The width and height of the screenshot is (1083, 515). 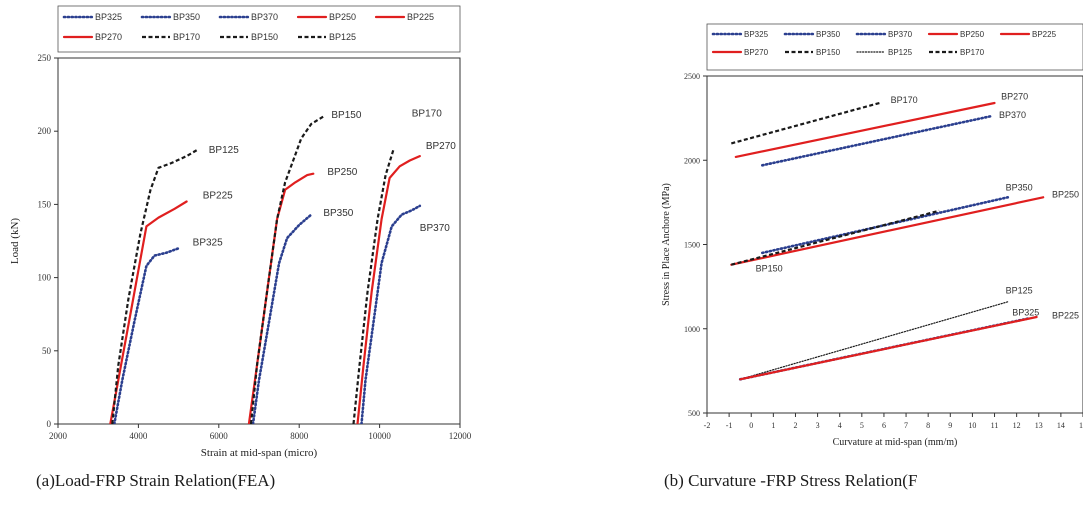 I want to click on x-tick-label: -2, so click(x=707, y=425).